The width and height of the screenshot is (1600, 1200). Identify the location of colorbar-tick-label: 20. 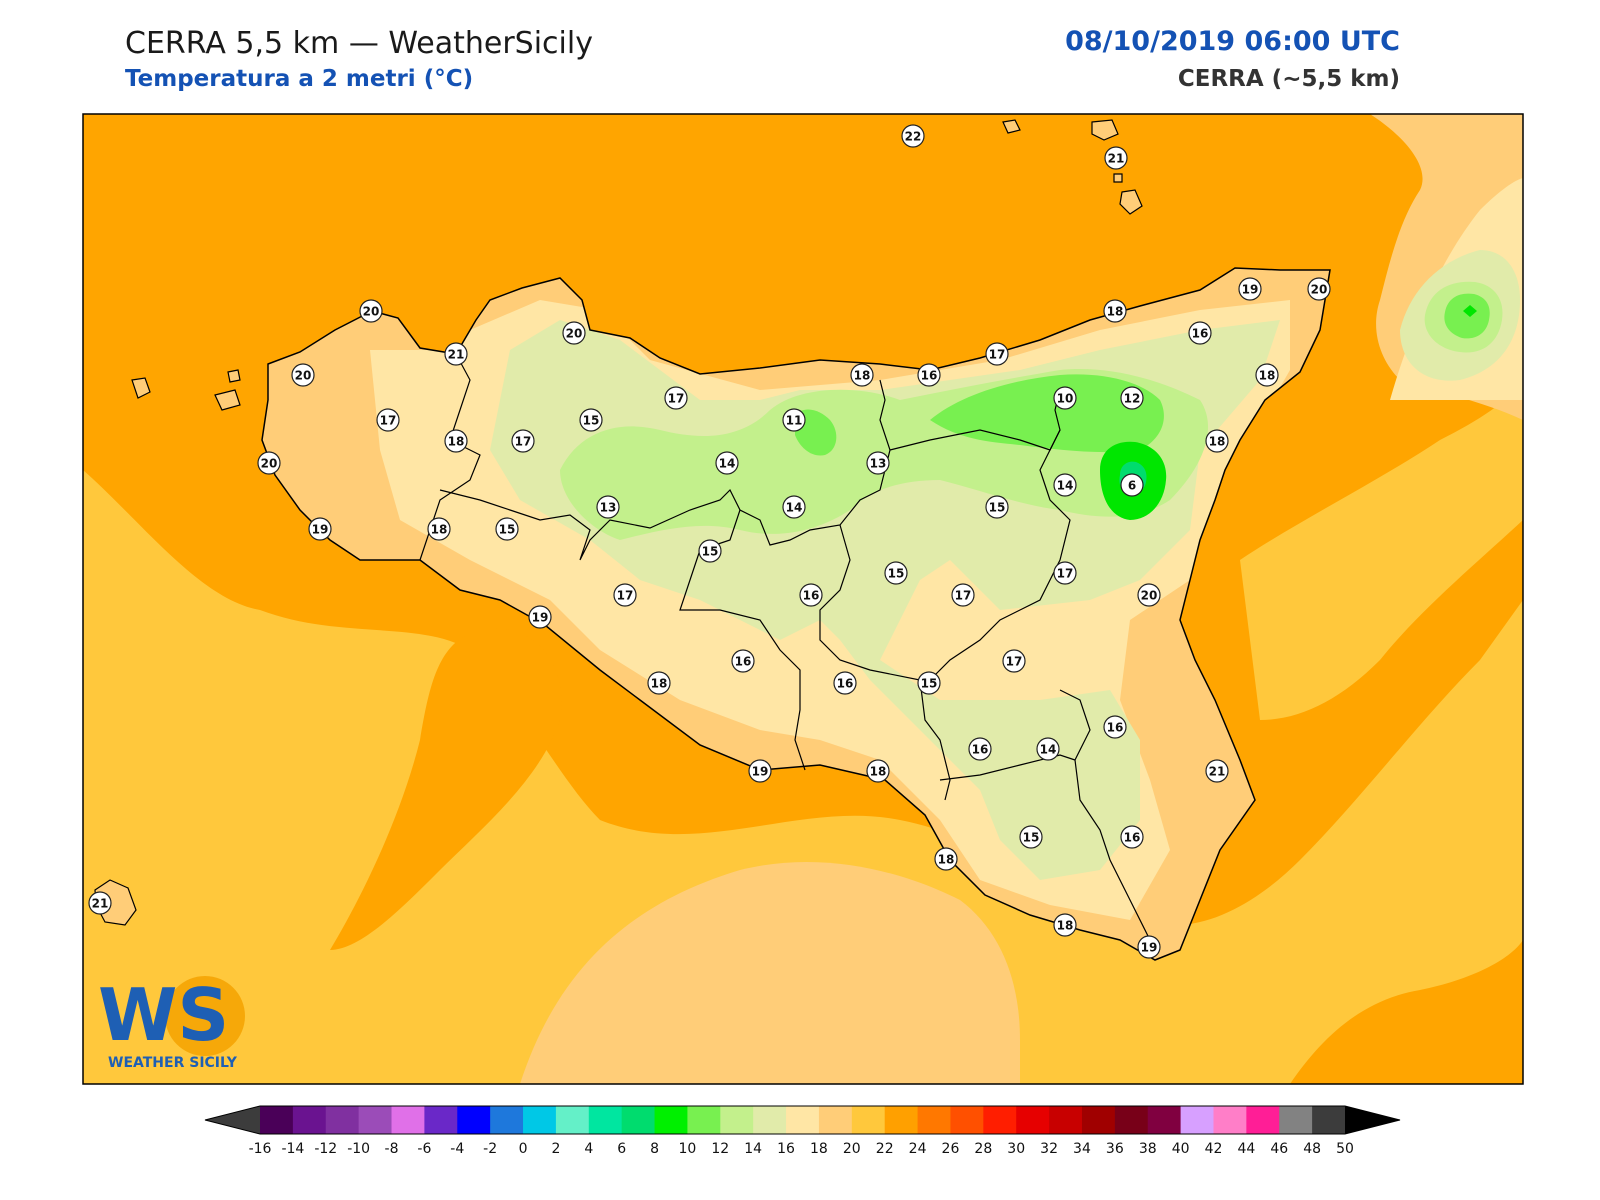
(852, 1149).